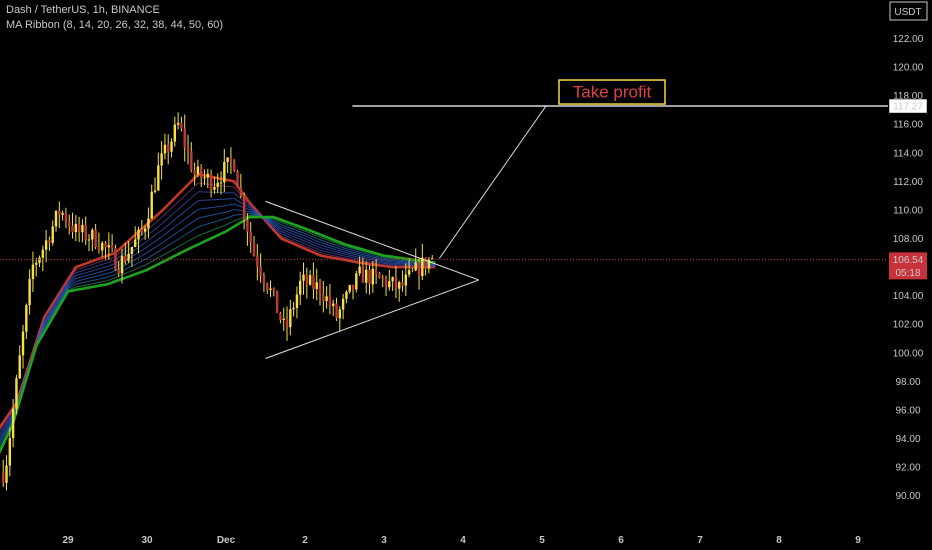 This screenshot has width=932, height=550. What do you see at coordinates (908, 107) in the screenshot?
I see `take-profit-price-label: 117.27` at bounding box center [908, 107].